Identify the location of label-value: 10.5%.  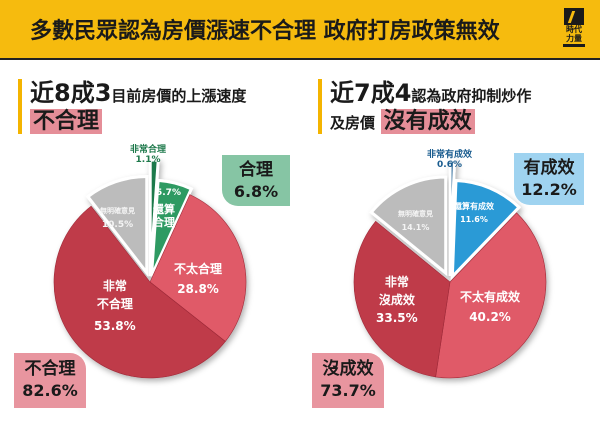
(117, 225).